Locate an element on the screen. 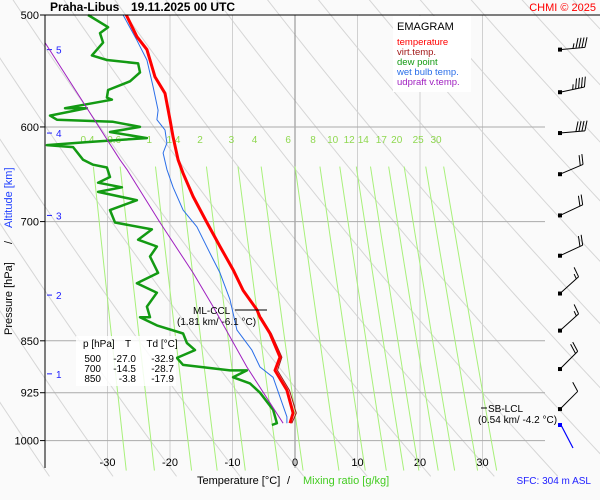 Image resolution: width=600 pixels, height=500 pixels. mixing-ratio-label: 6 is located at coordinates (288, 140).